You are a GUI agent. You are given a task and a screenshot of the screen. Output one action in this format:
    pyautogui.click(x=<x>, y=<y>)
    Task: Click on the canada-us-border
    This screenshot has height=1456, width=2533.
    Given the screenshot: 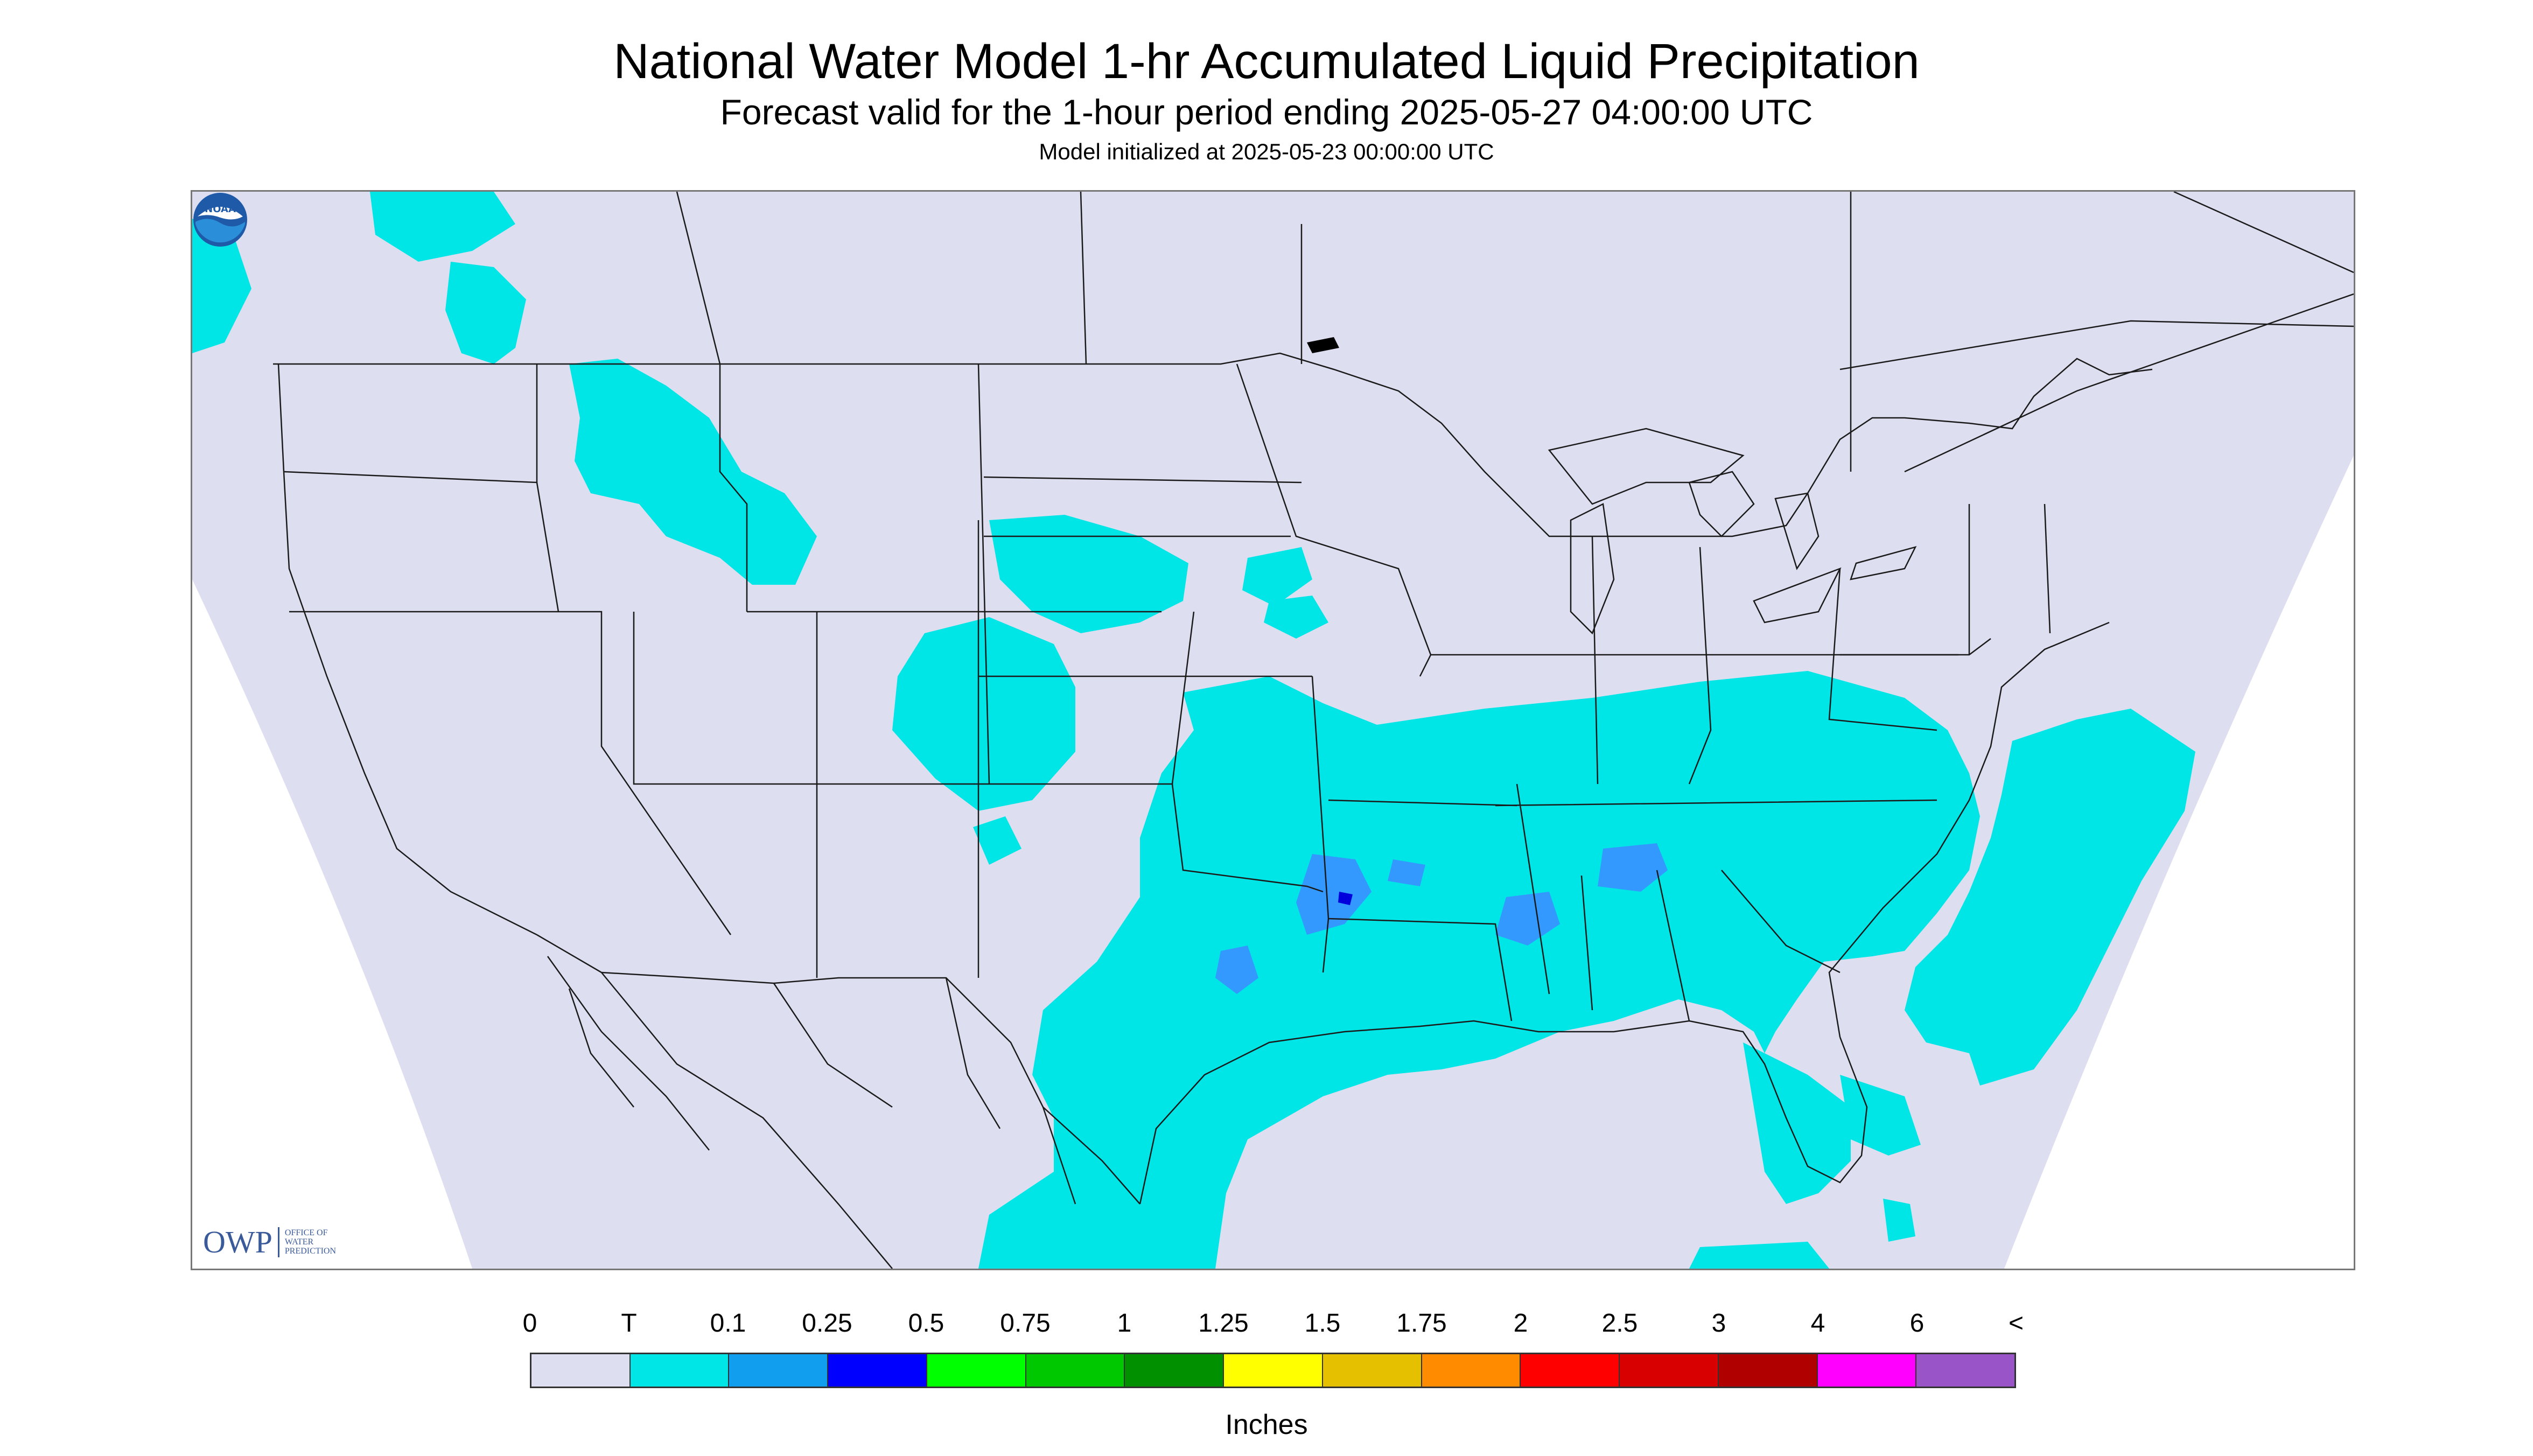 What is the action you would take?
    pyautogui.click(x=1213, y=444)
    